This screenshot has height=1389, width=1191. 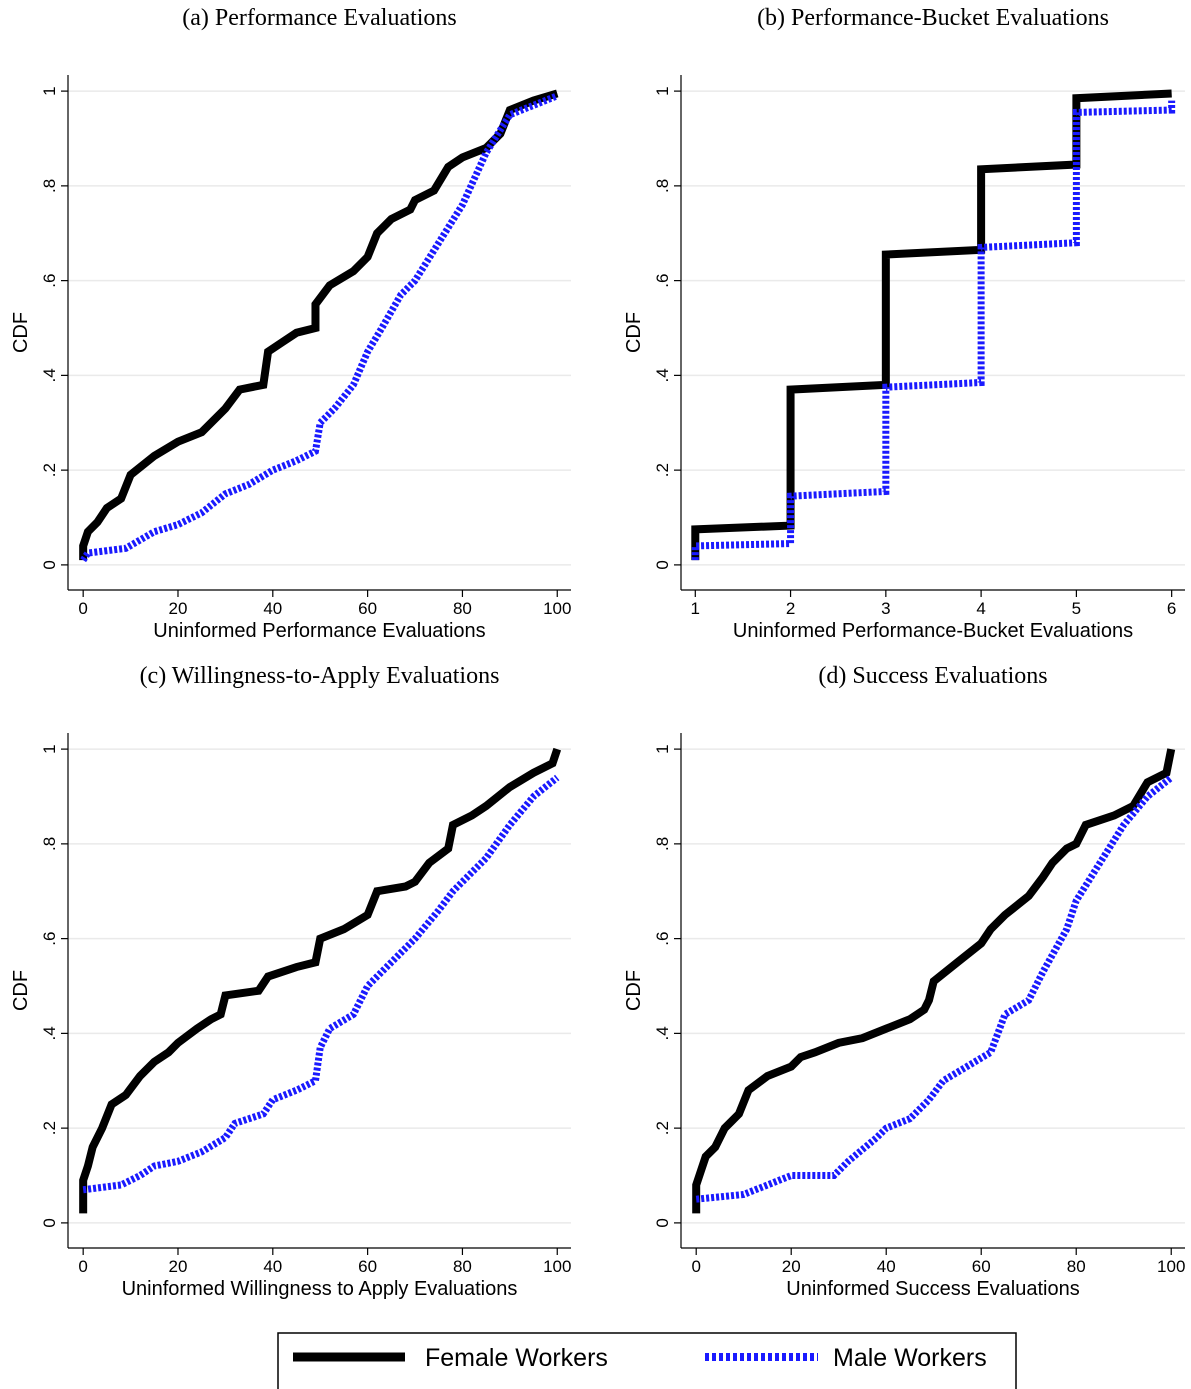 I want to click on legend-label: Female Workers, so click(x=516, y=1358).